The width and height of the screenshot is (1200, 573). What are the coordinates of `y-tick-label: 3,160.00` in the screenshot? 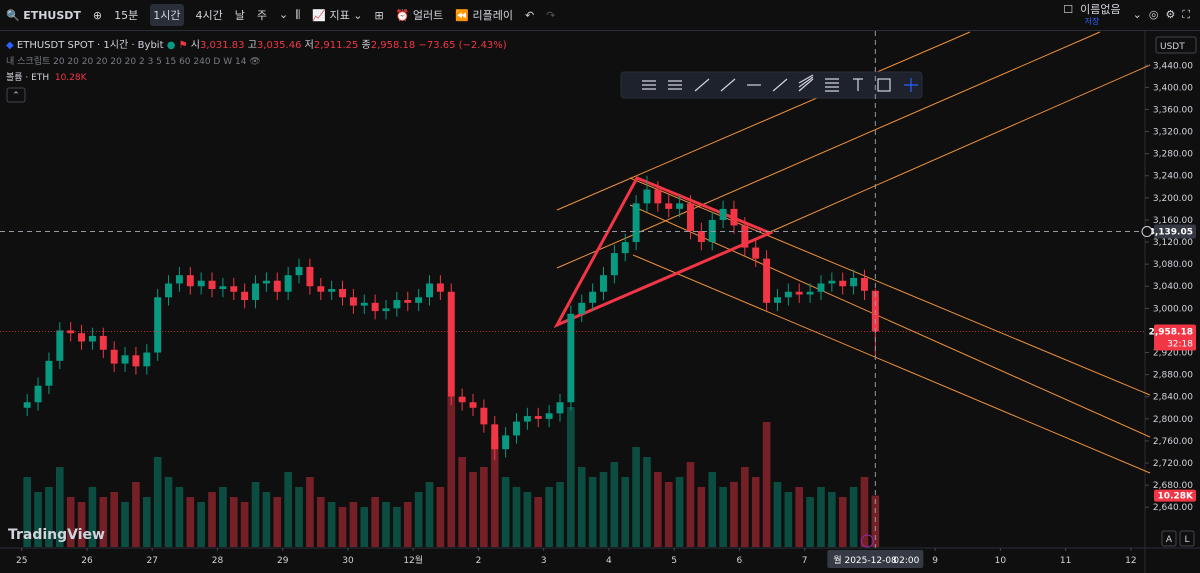 It's located at (1173, 221).